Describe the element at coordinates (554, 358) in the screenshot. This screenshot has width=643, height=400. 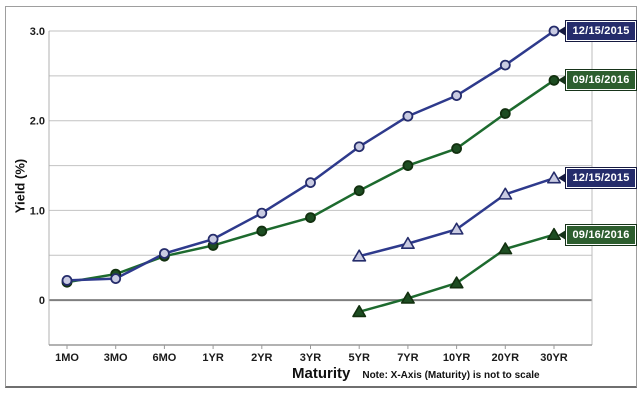
I see `x-tick-label: 30YR` at that location.